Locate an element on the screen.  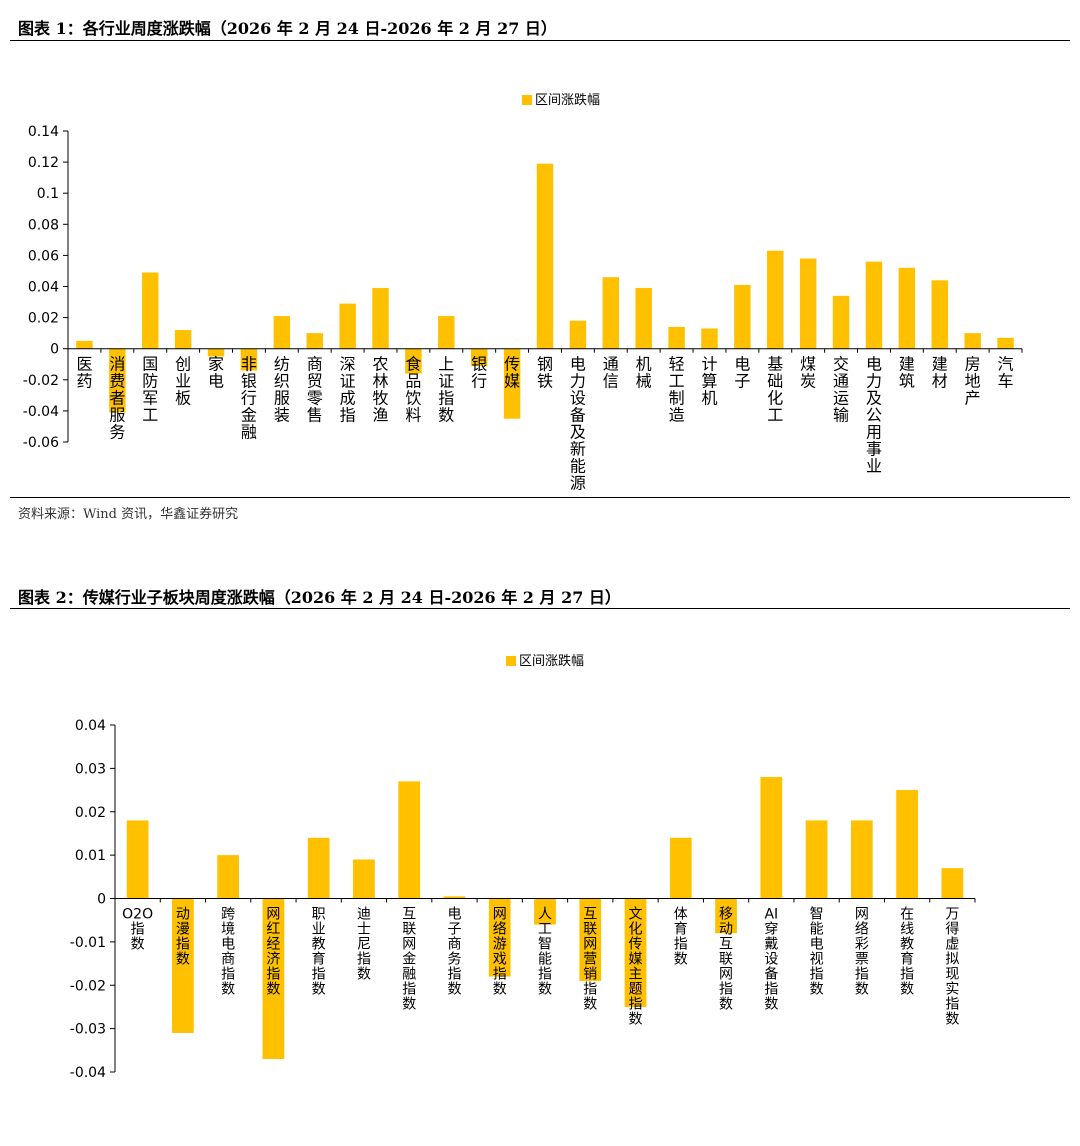
category-label: 万得虚拟现实指数 is located at coordinates (952, 967).